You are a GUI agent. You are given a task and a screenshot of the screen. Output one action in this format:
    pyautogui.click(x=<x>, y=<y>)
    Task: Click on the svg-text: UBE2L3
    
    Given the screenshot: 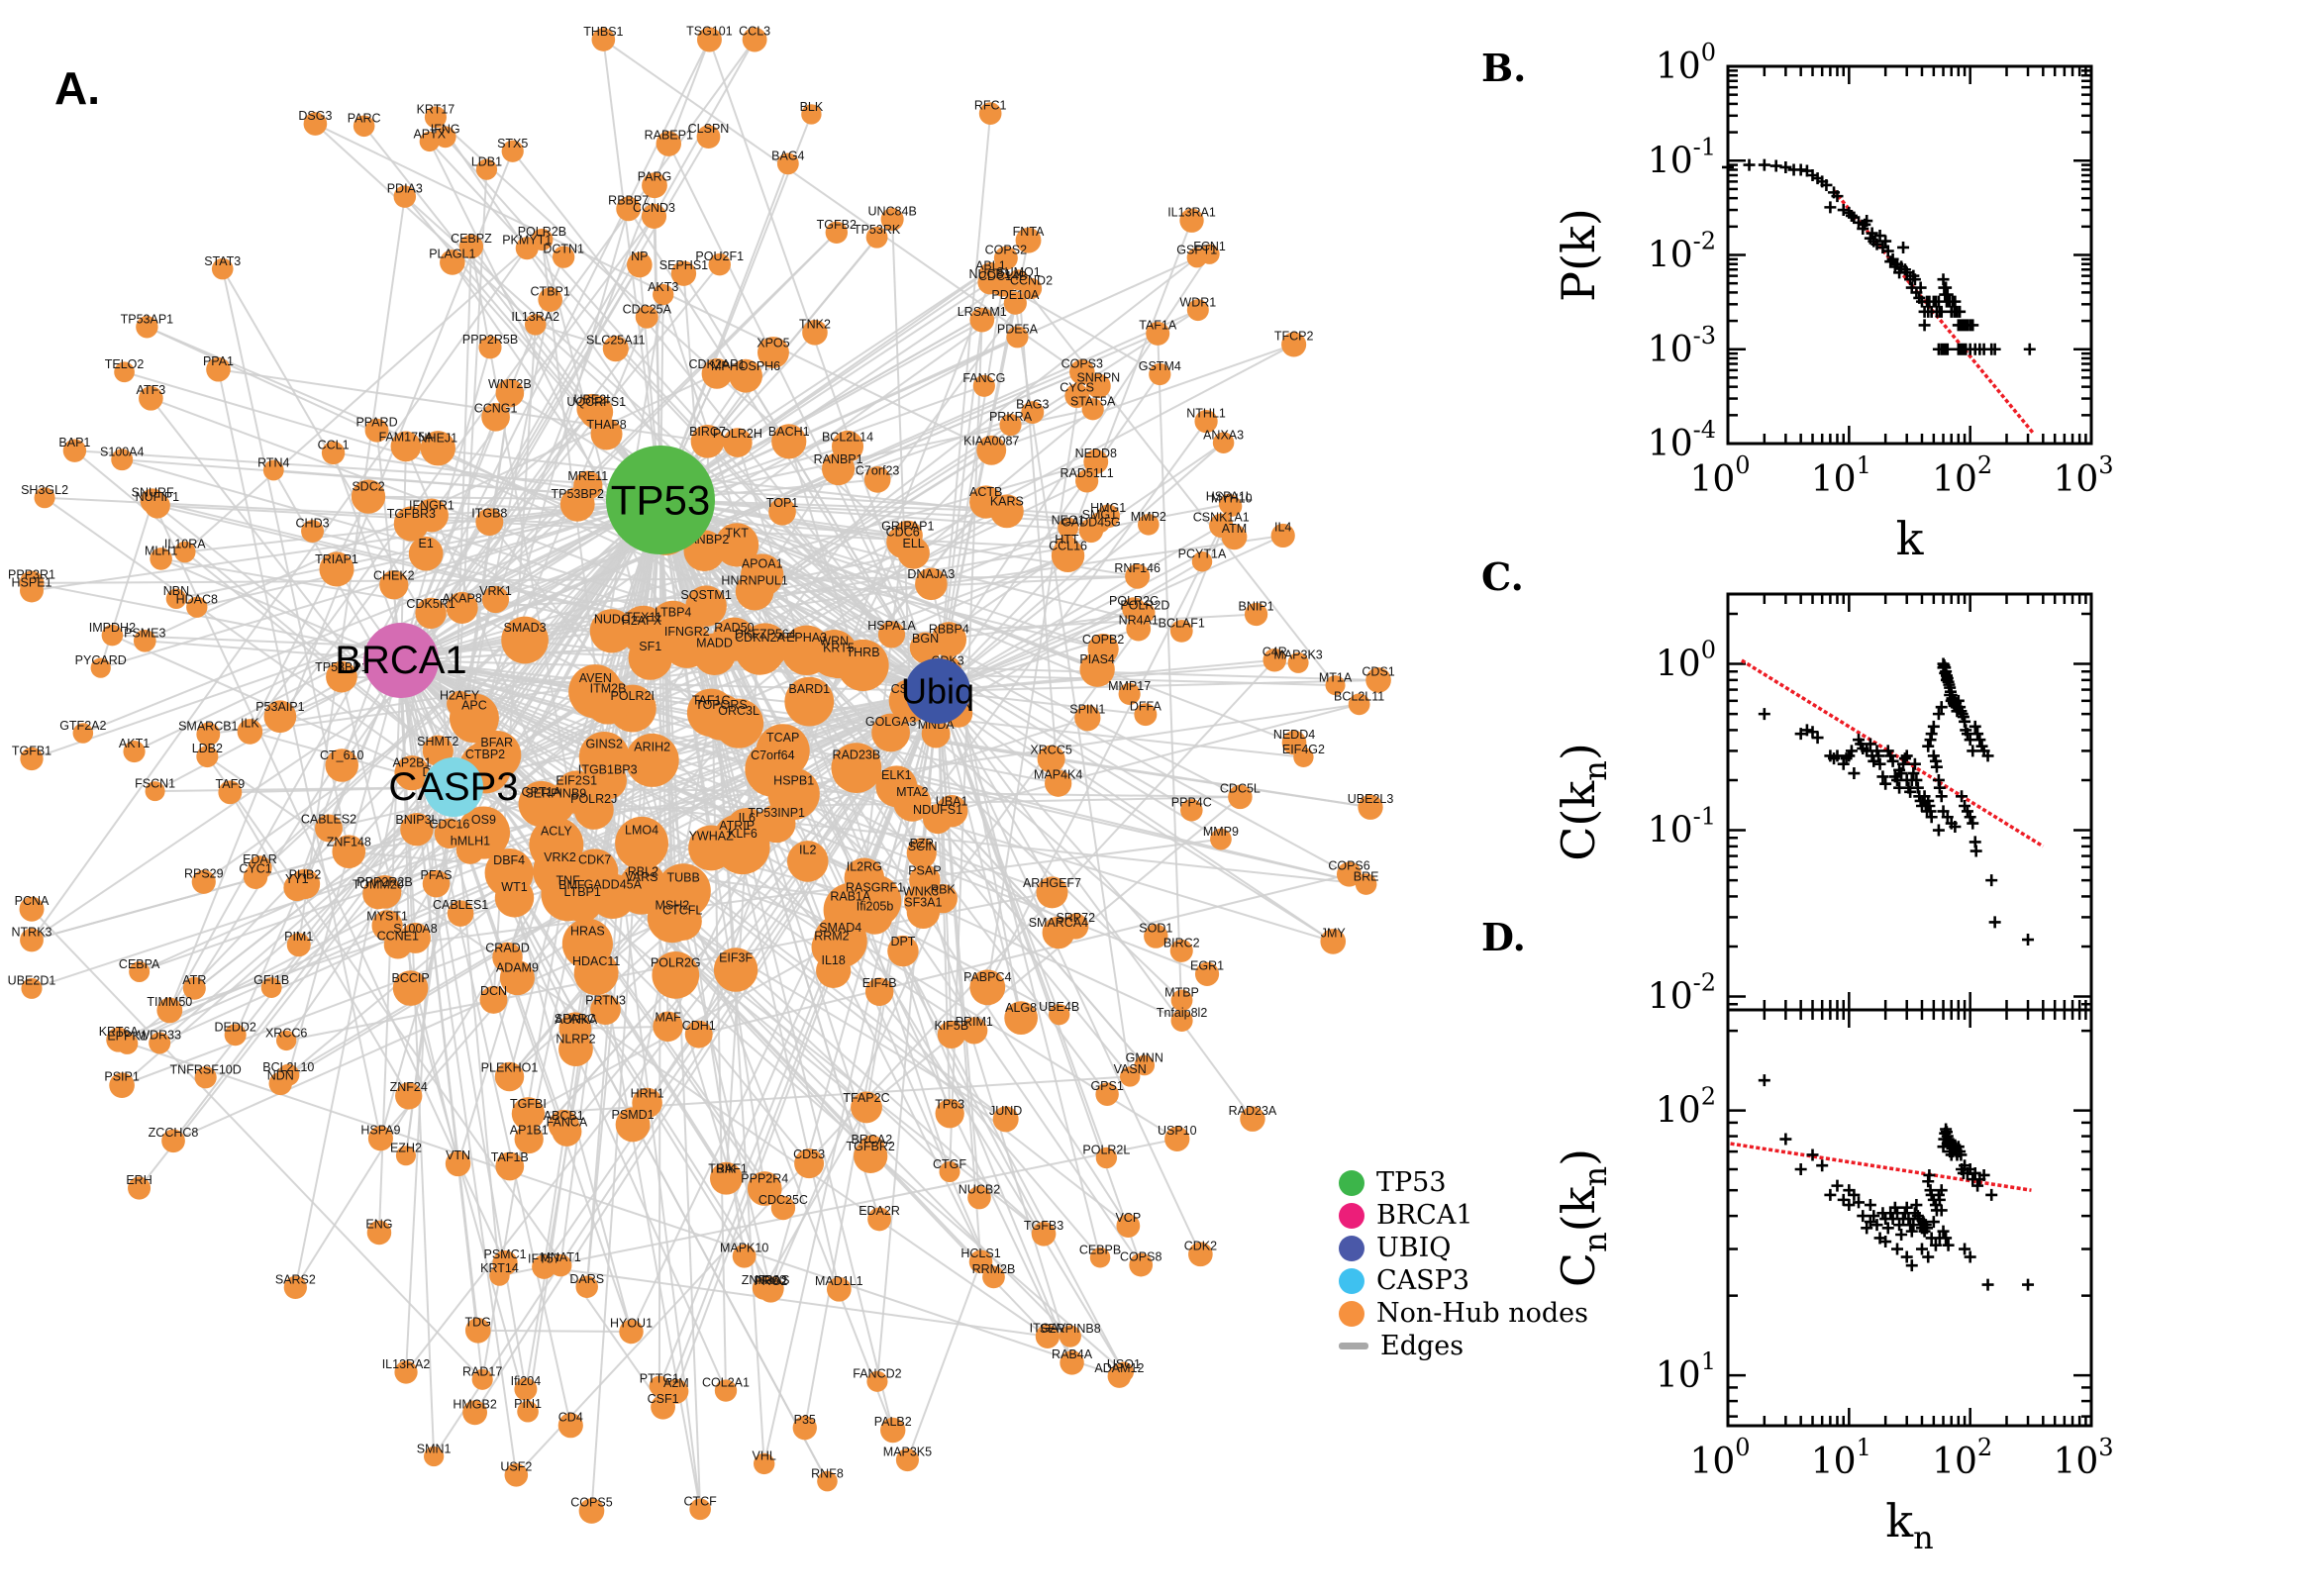 What is the action you would take?
    pyautogui.click(x=1371, y=799)
    